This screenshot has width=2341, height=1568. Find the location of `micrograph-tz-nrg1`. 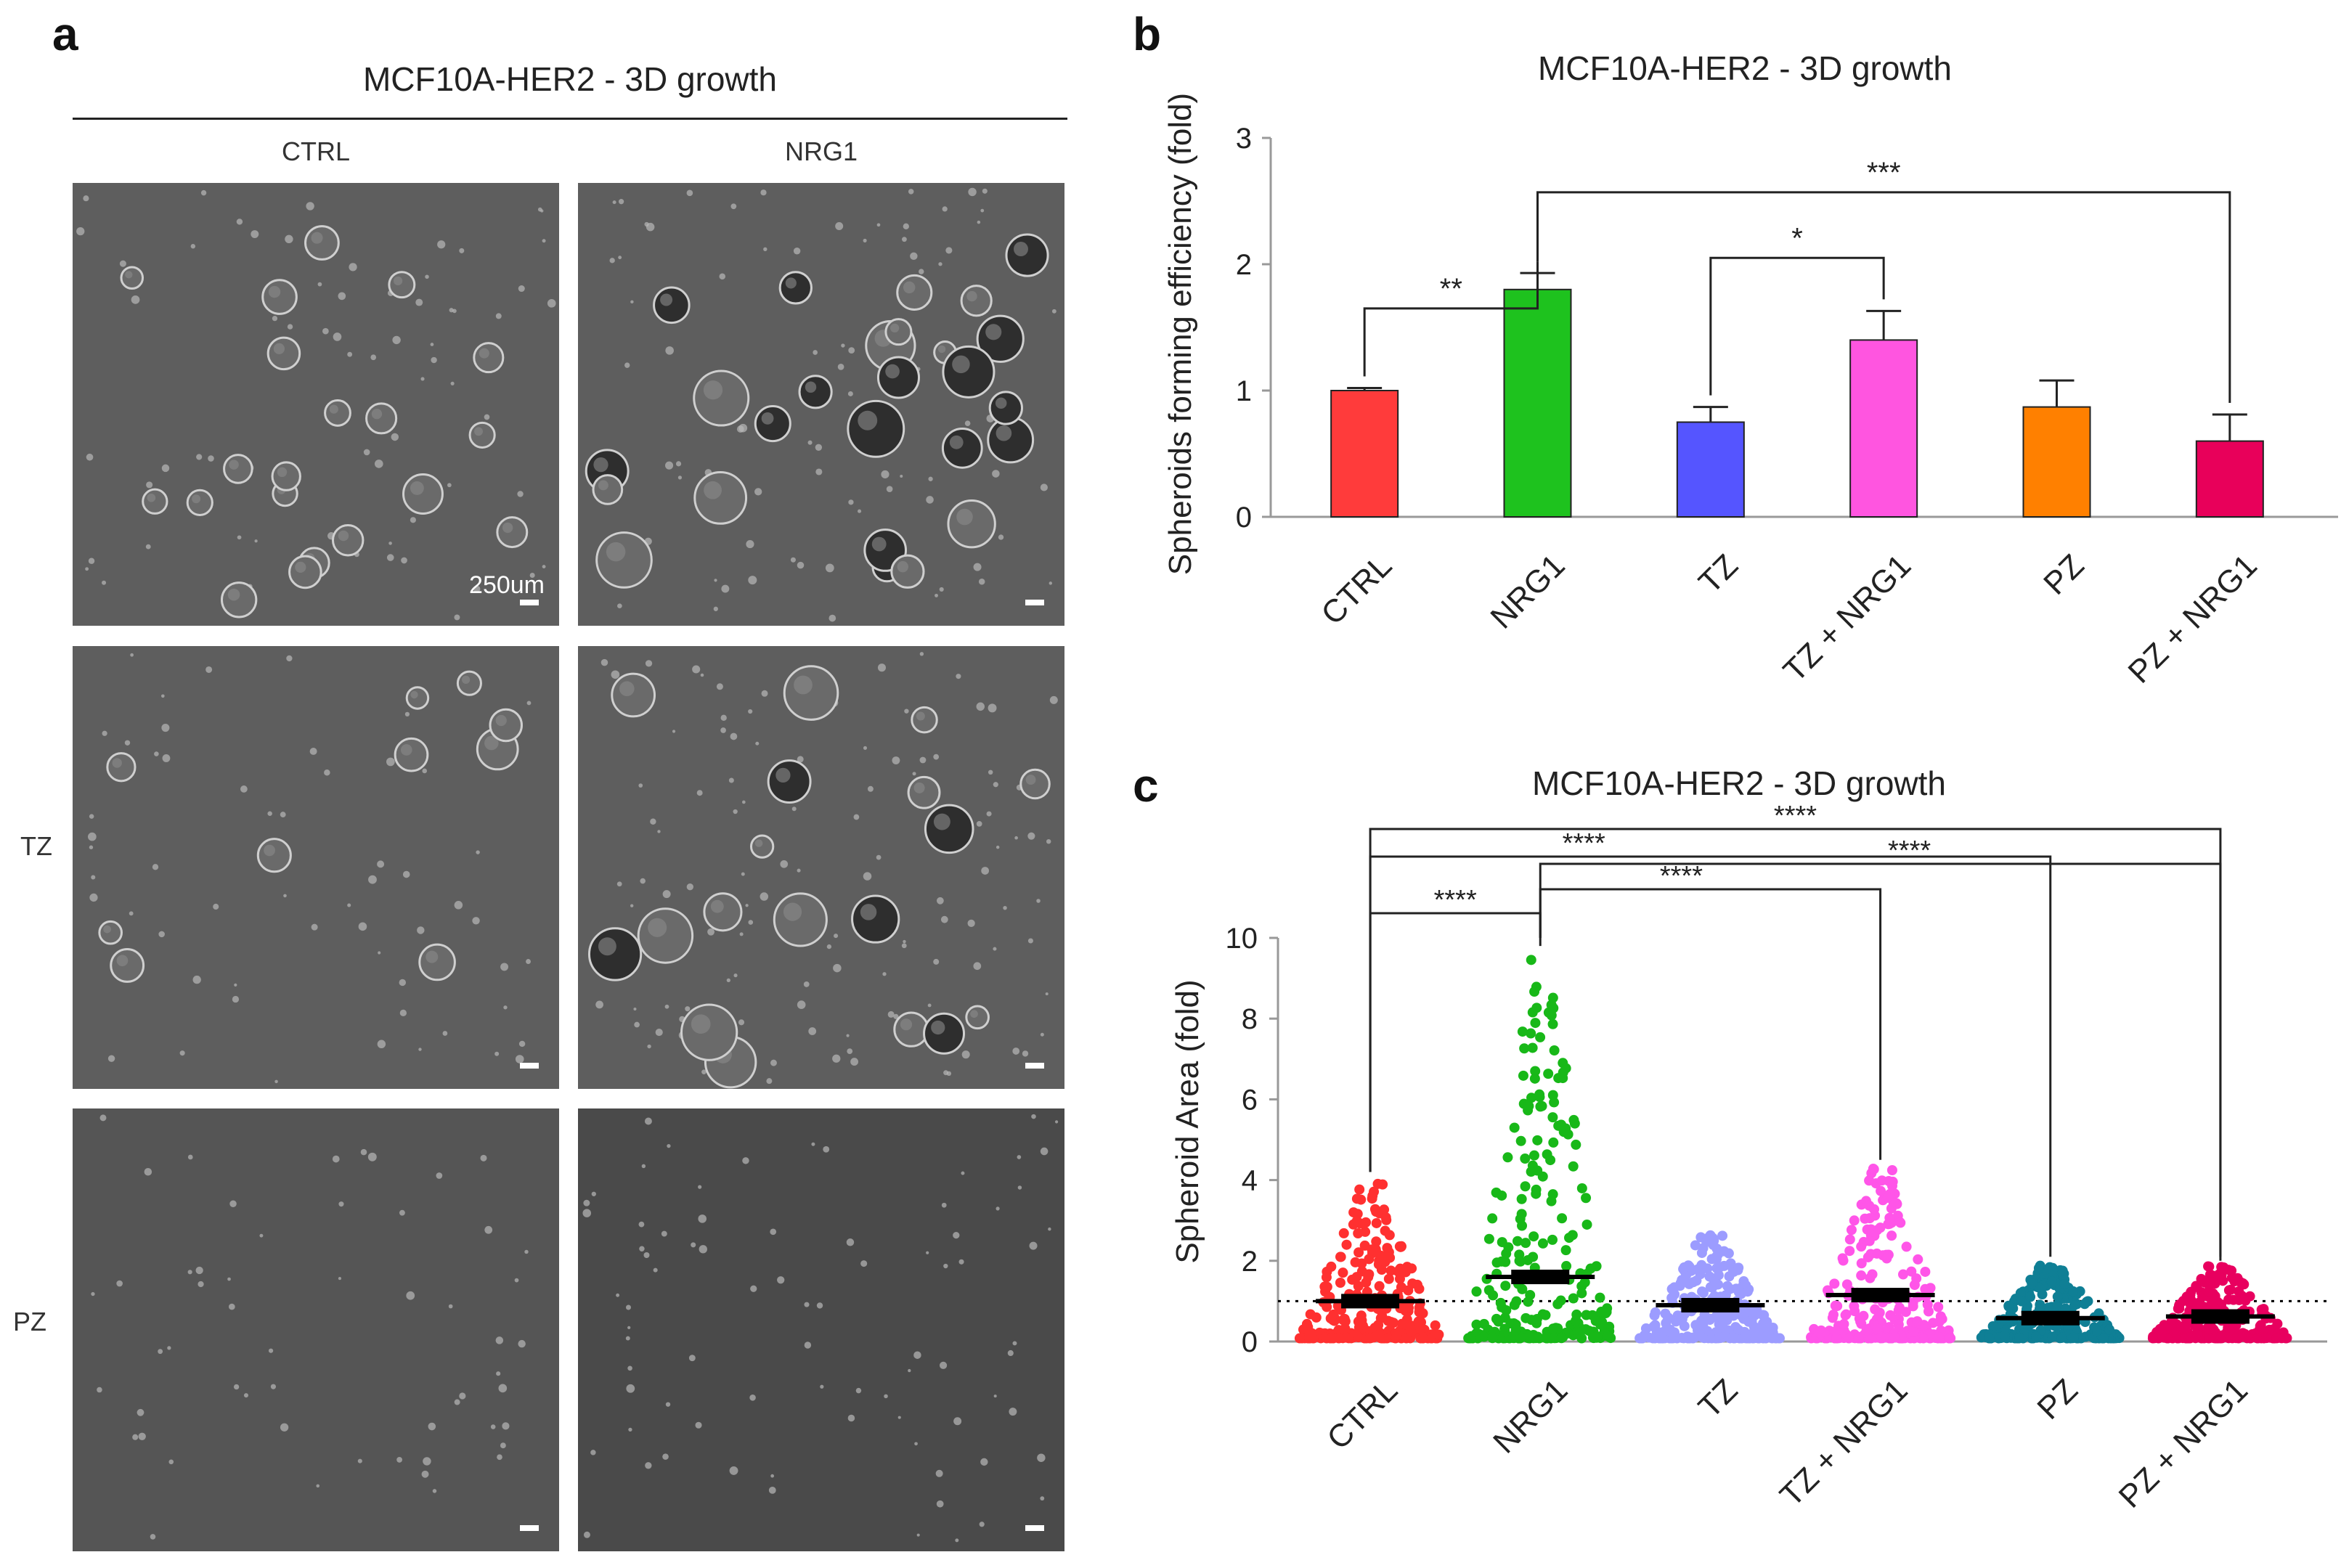

micrograph-tz-nrg1 is located at coordinates (821, 868).